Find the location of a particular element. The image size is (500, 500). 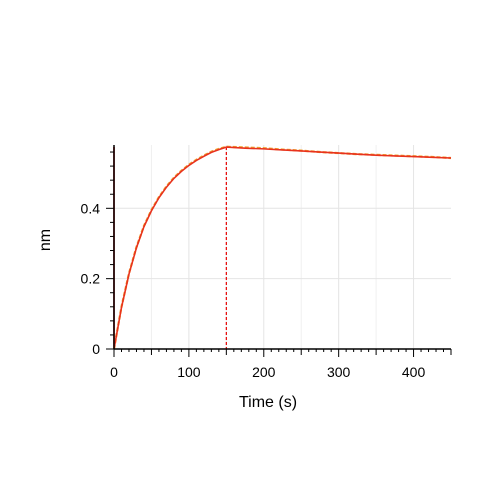

x-tick-label-1: 100 is located at coordinates (189, 372).